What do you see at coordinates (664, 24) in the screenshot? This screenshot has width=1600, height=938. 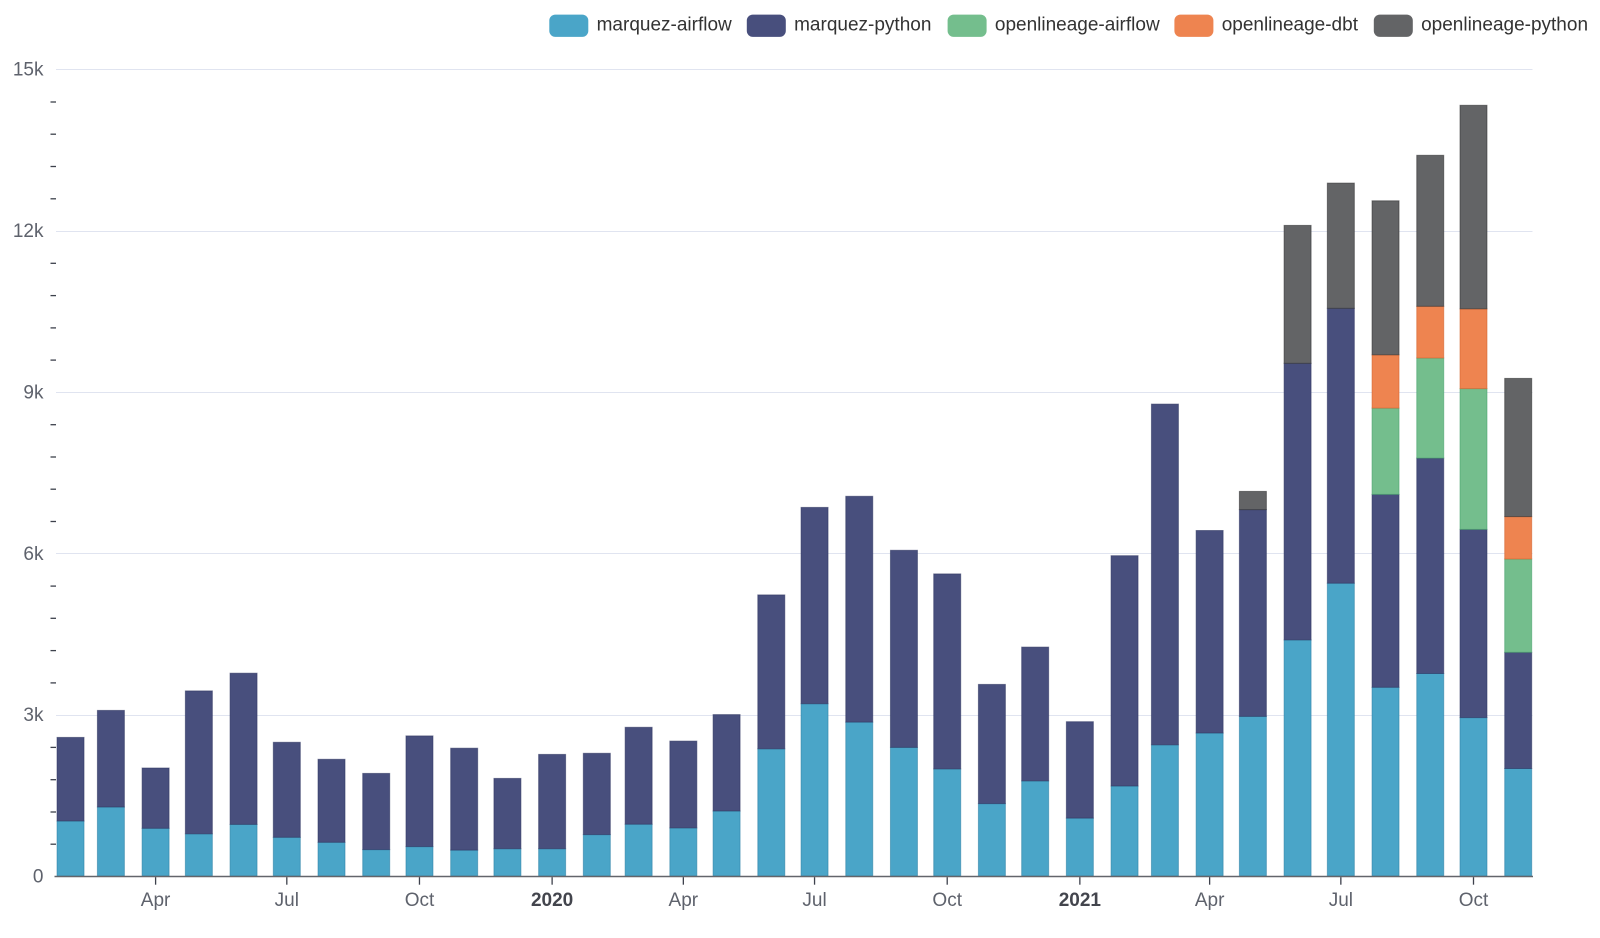 I see `svg-text: marquez-airflow` at bounding box center [664, 24].